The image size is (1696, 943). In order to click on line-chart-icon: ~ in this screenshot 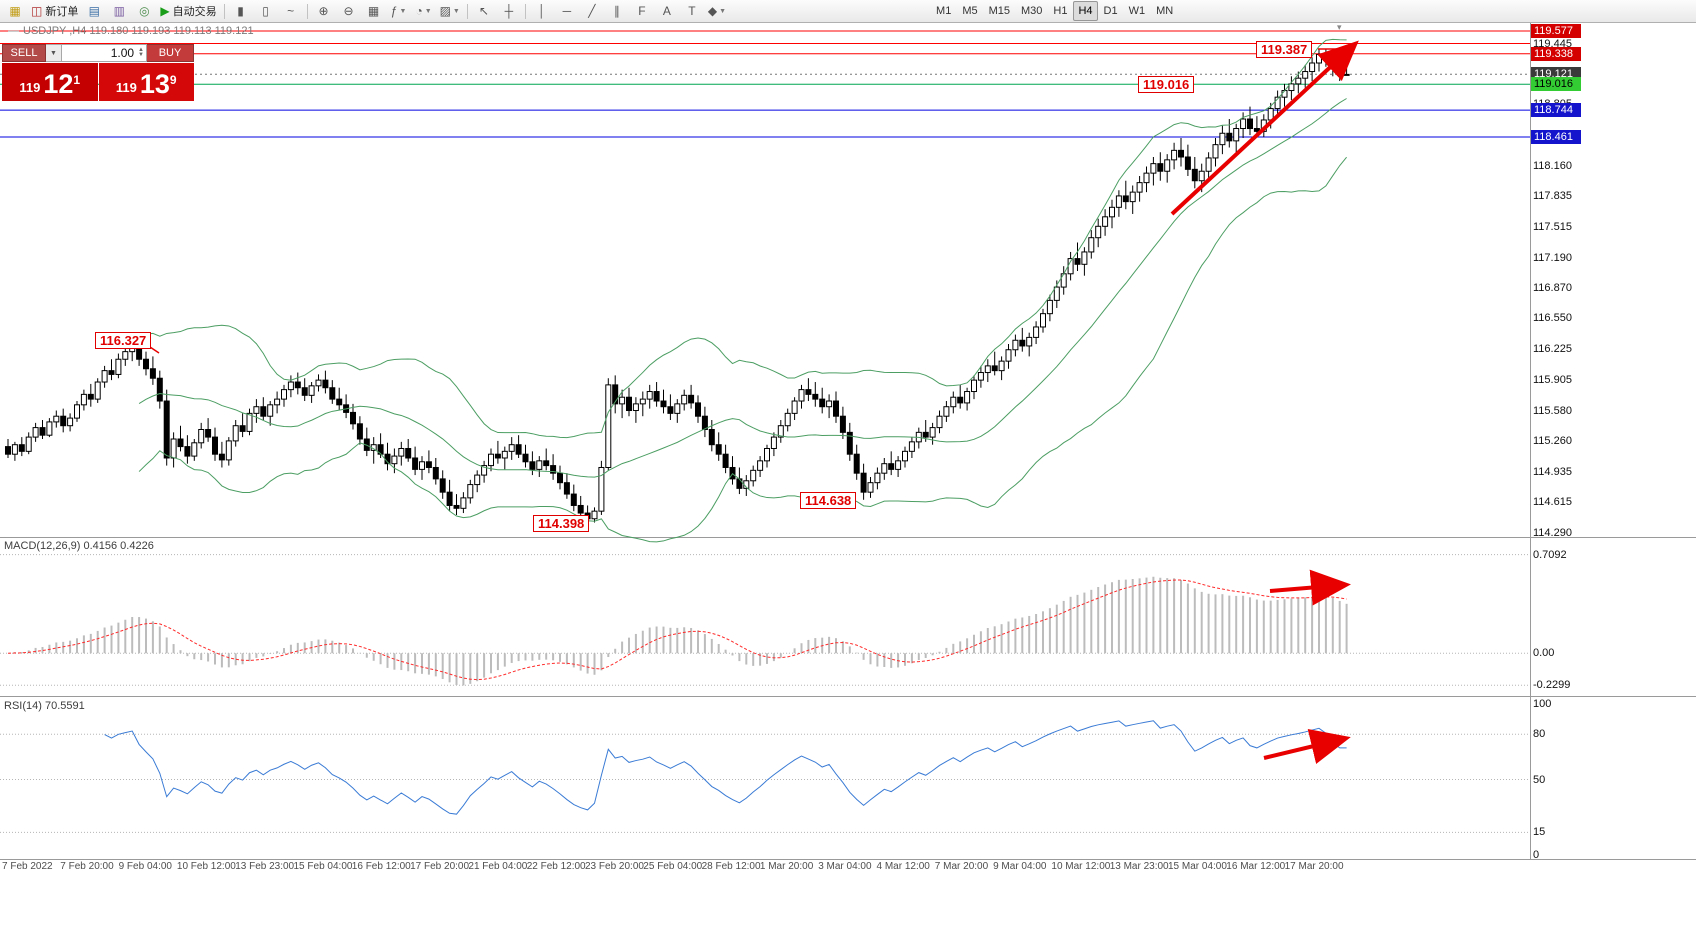, I will do `click(291, 11)`.